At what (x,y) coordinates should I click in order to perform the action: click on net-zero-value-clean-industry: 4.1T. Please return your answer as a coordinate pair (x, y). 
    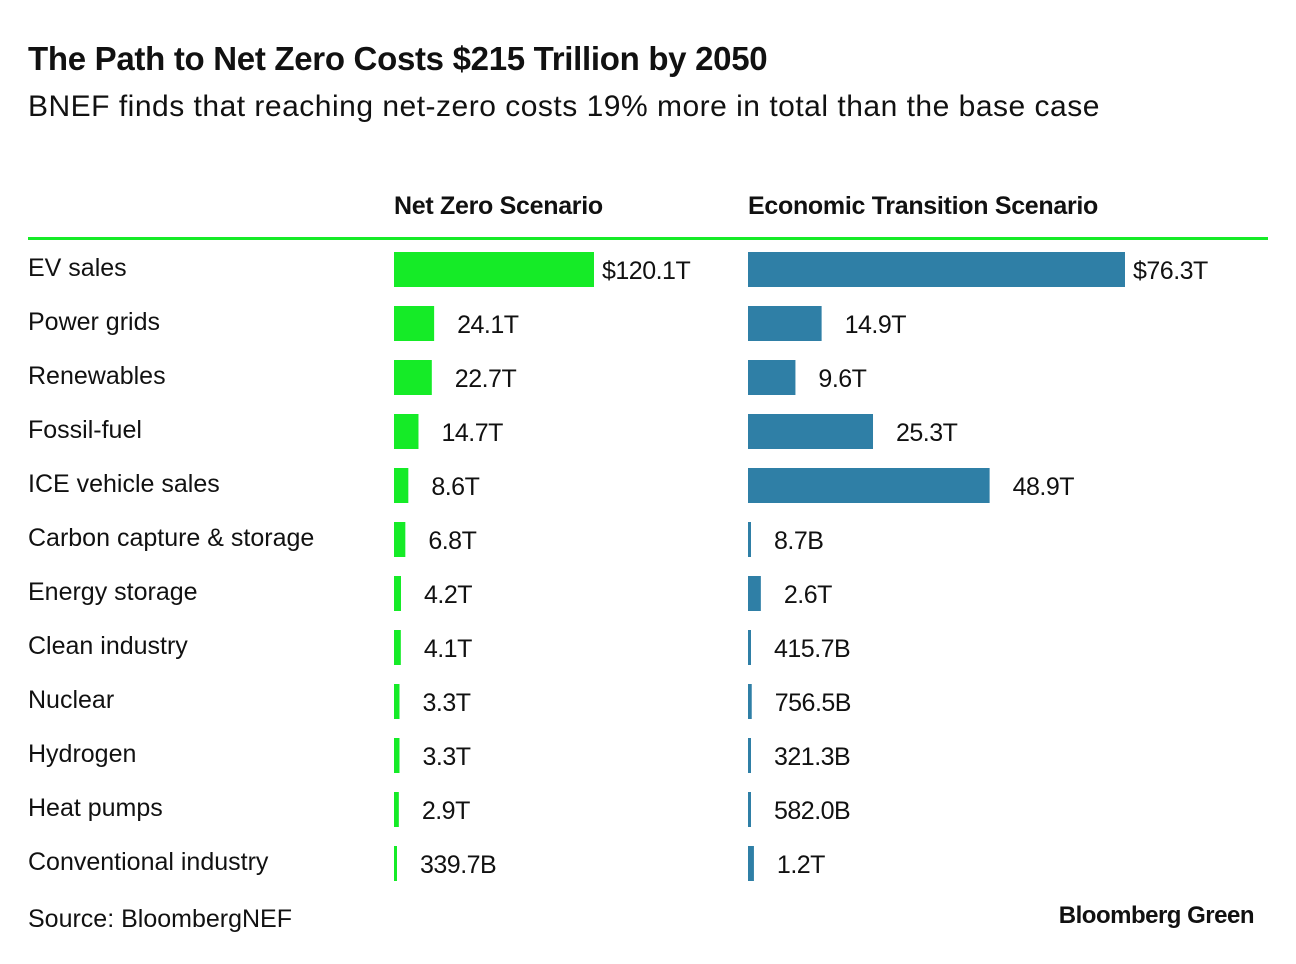
    Looking at the image, I should click on (448, 649).